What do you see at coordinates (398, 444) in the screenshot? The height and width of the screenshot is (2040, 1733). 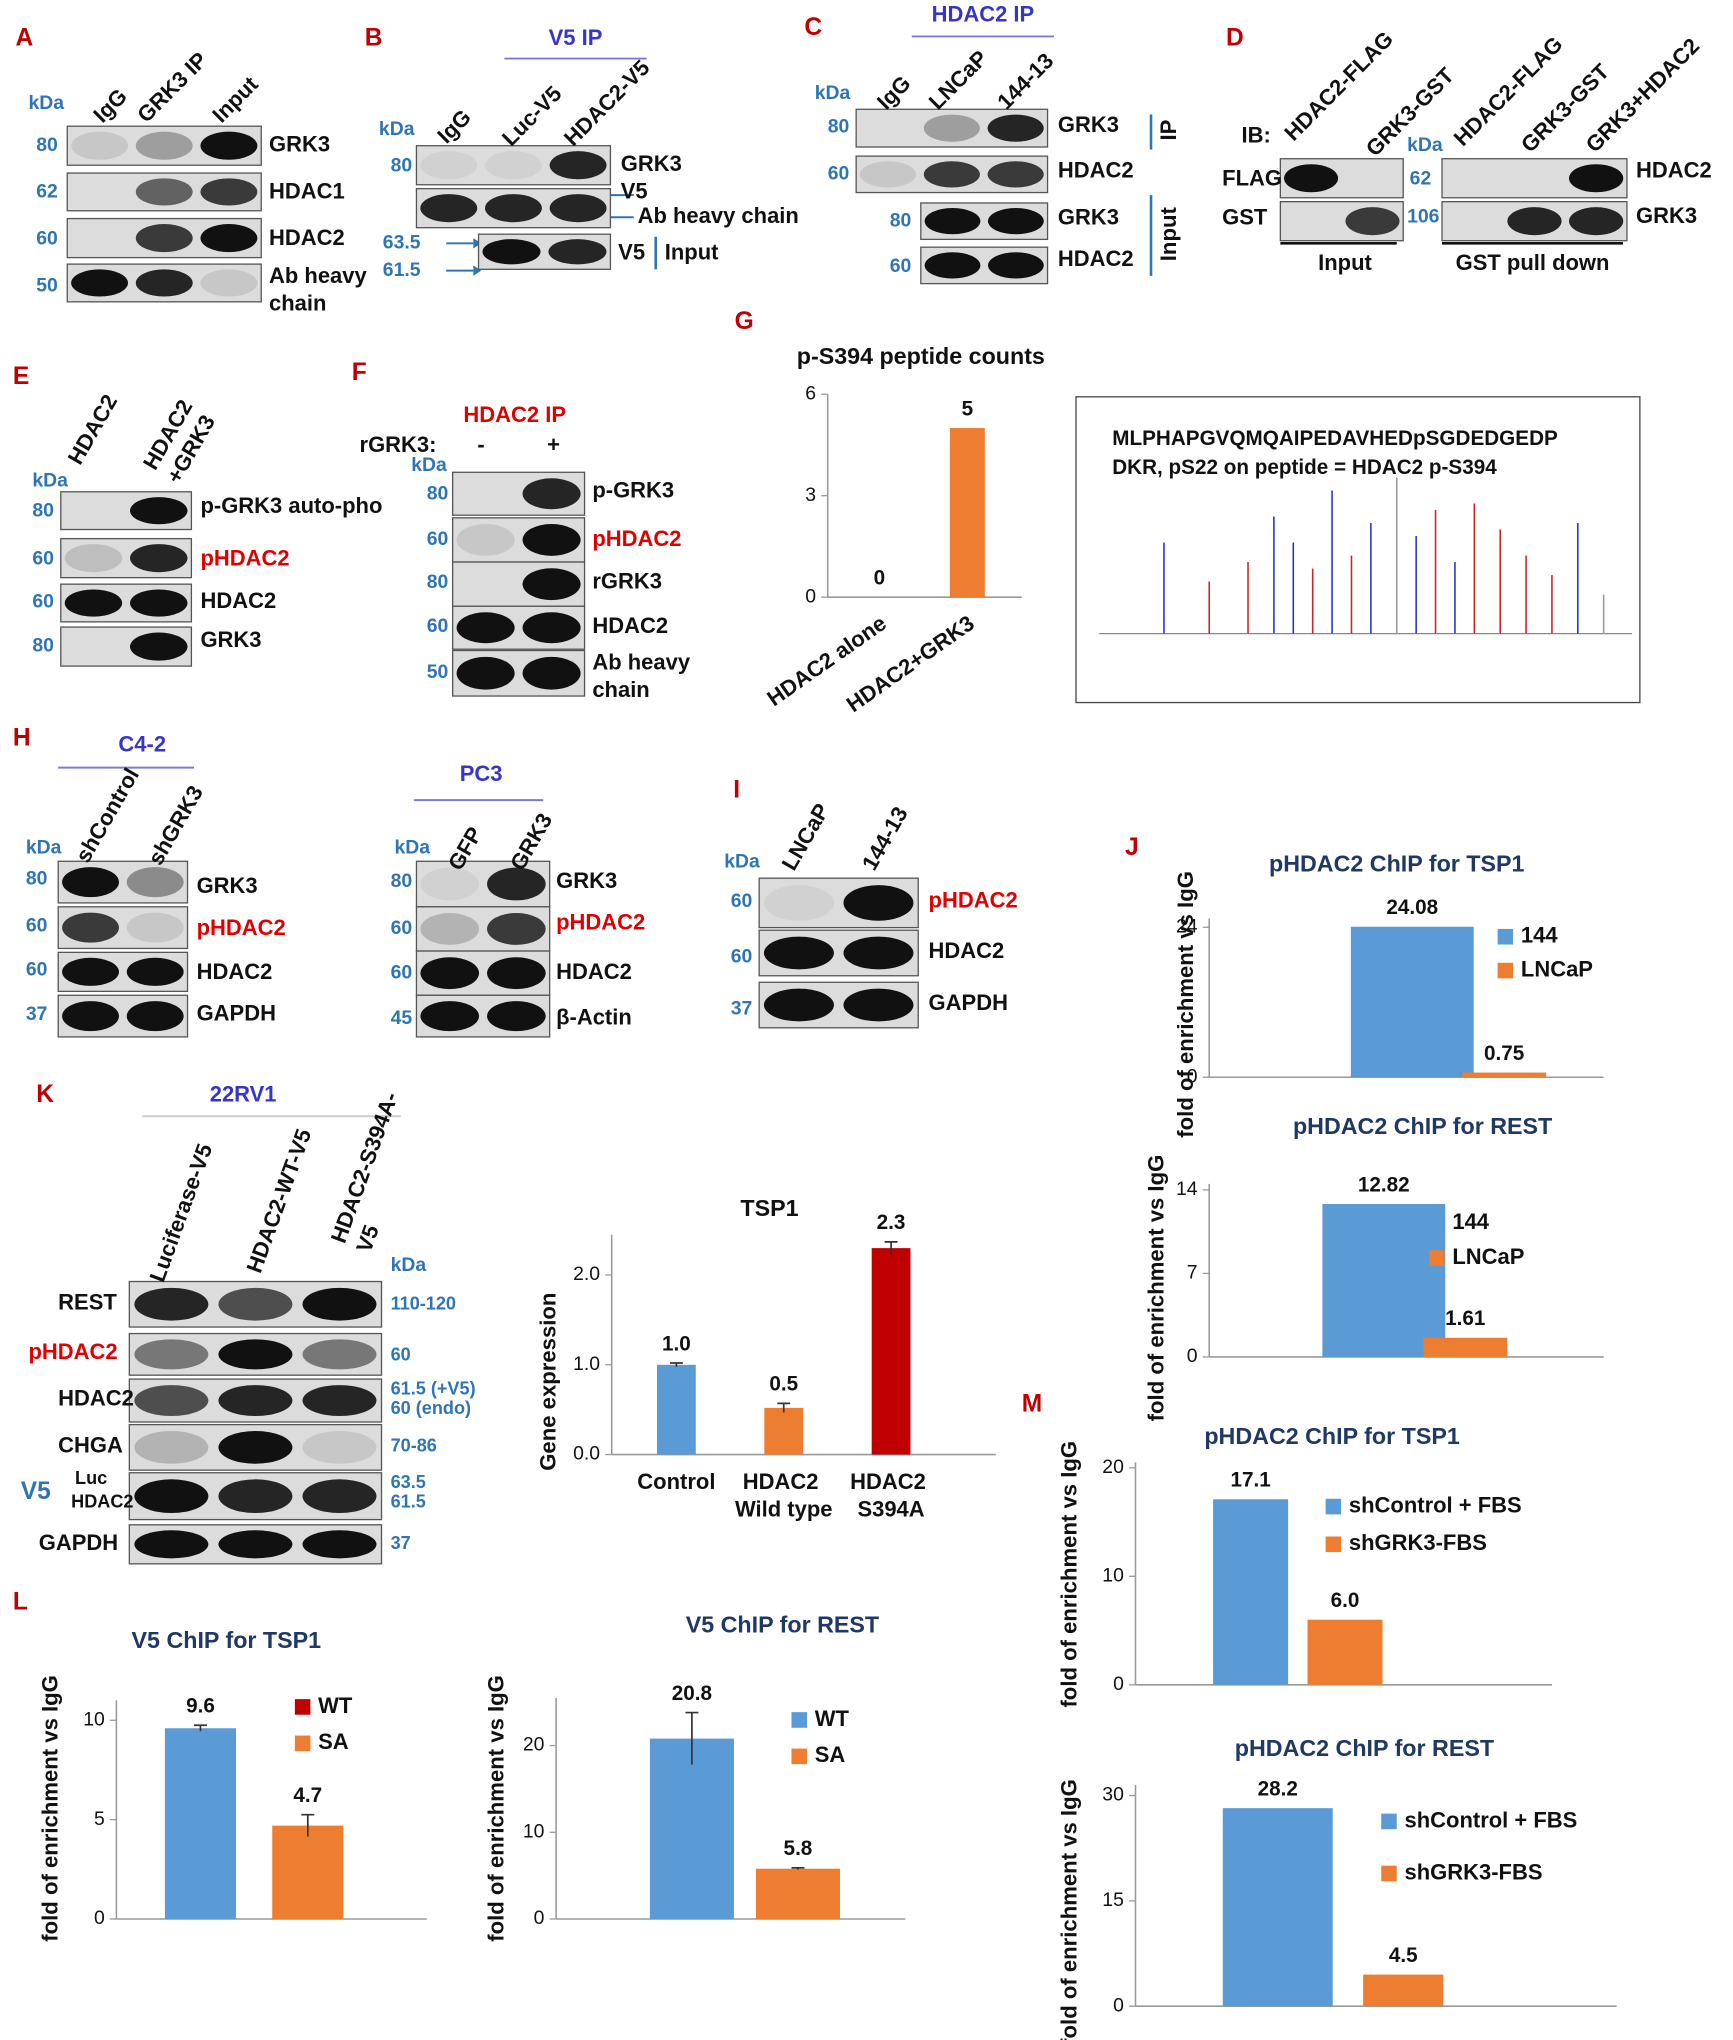 I see `treatment-text: rGRK3:` at bounding box center [398, 444].